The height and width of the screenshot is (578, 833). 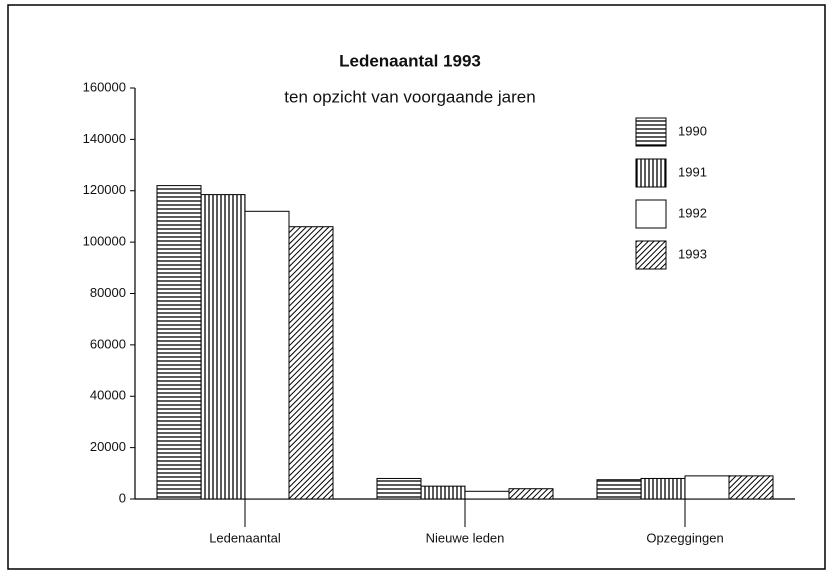 What do you see at coordinates (692, 171) in the screenshot?
I see `legend-label: 1991` at bounding box center [692, 171].